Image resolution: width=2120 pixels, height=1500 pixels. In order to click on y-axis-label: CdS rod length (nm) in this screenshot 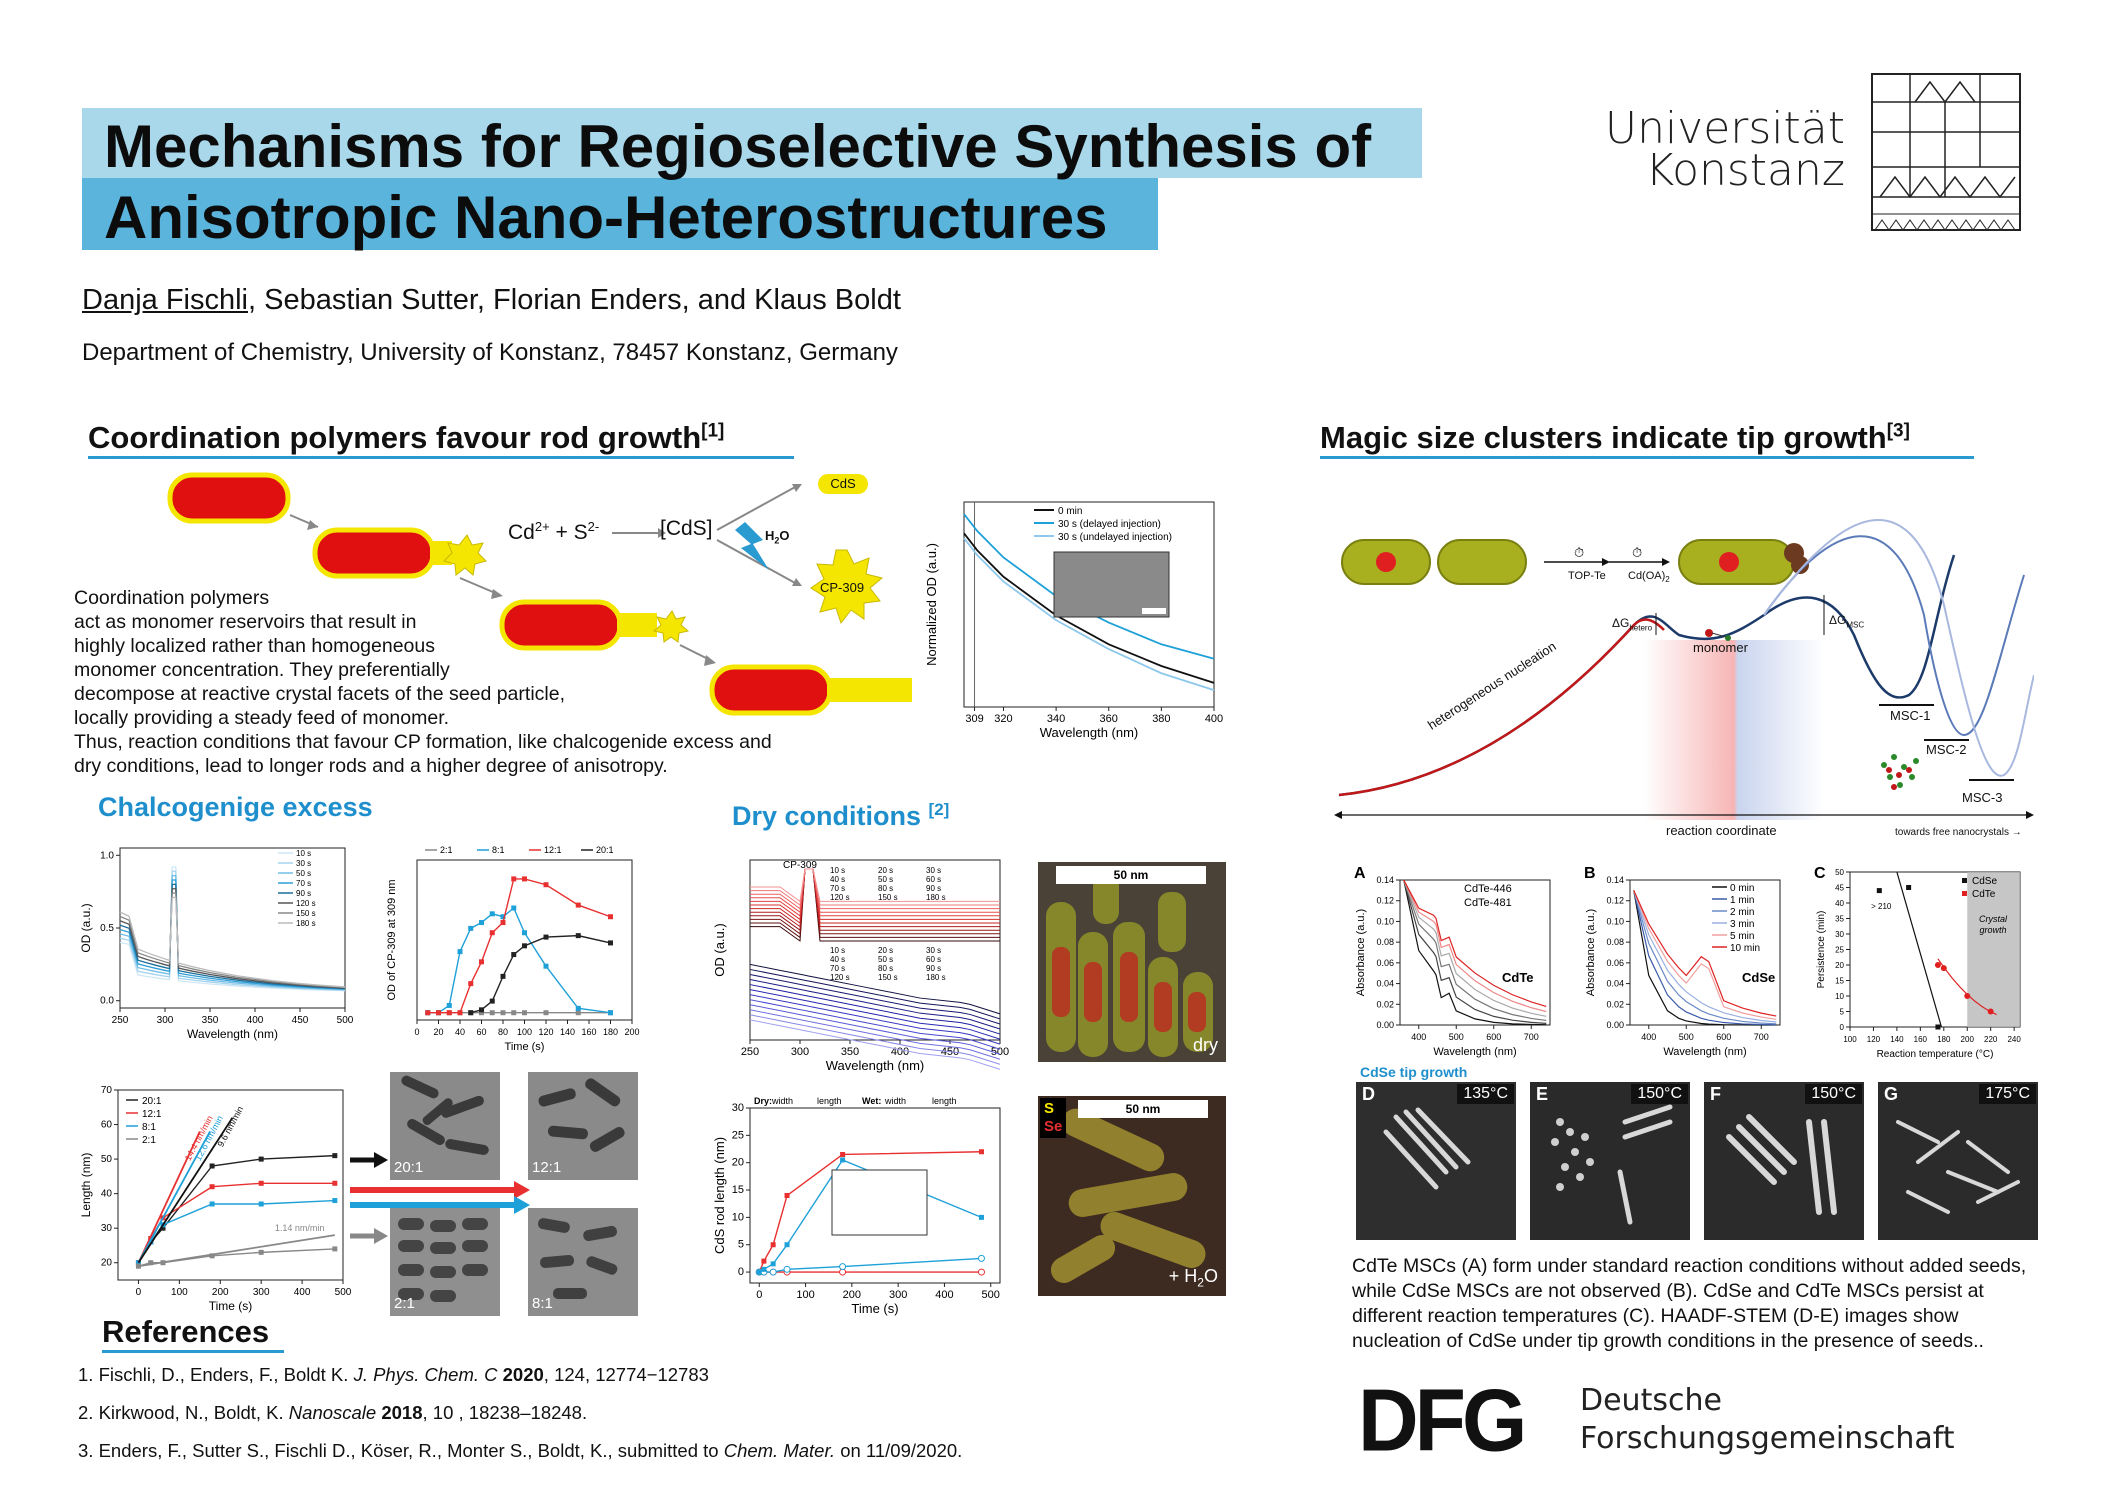, I will do `click(719, 1195)`.